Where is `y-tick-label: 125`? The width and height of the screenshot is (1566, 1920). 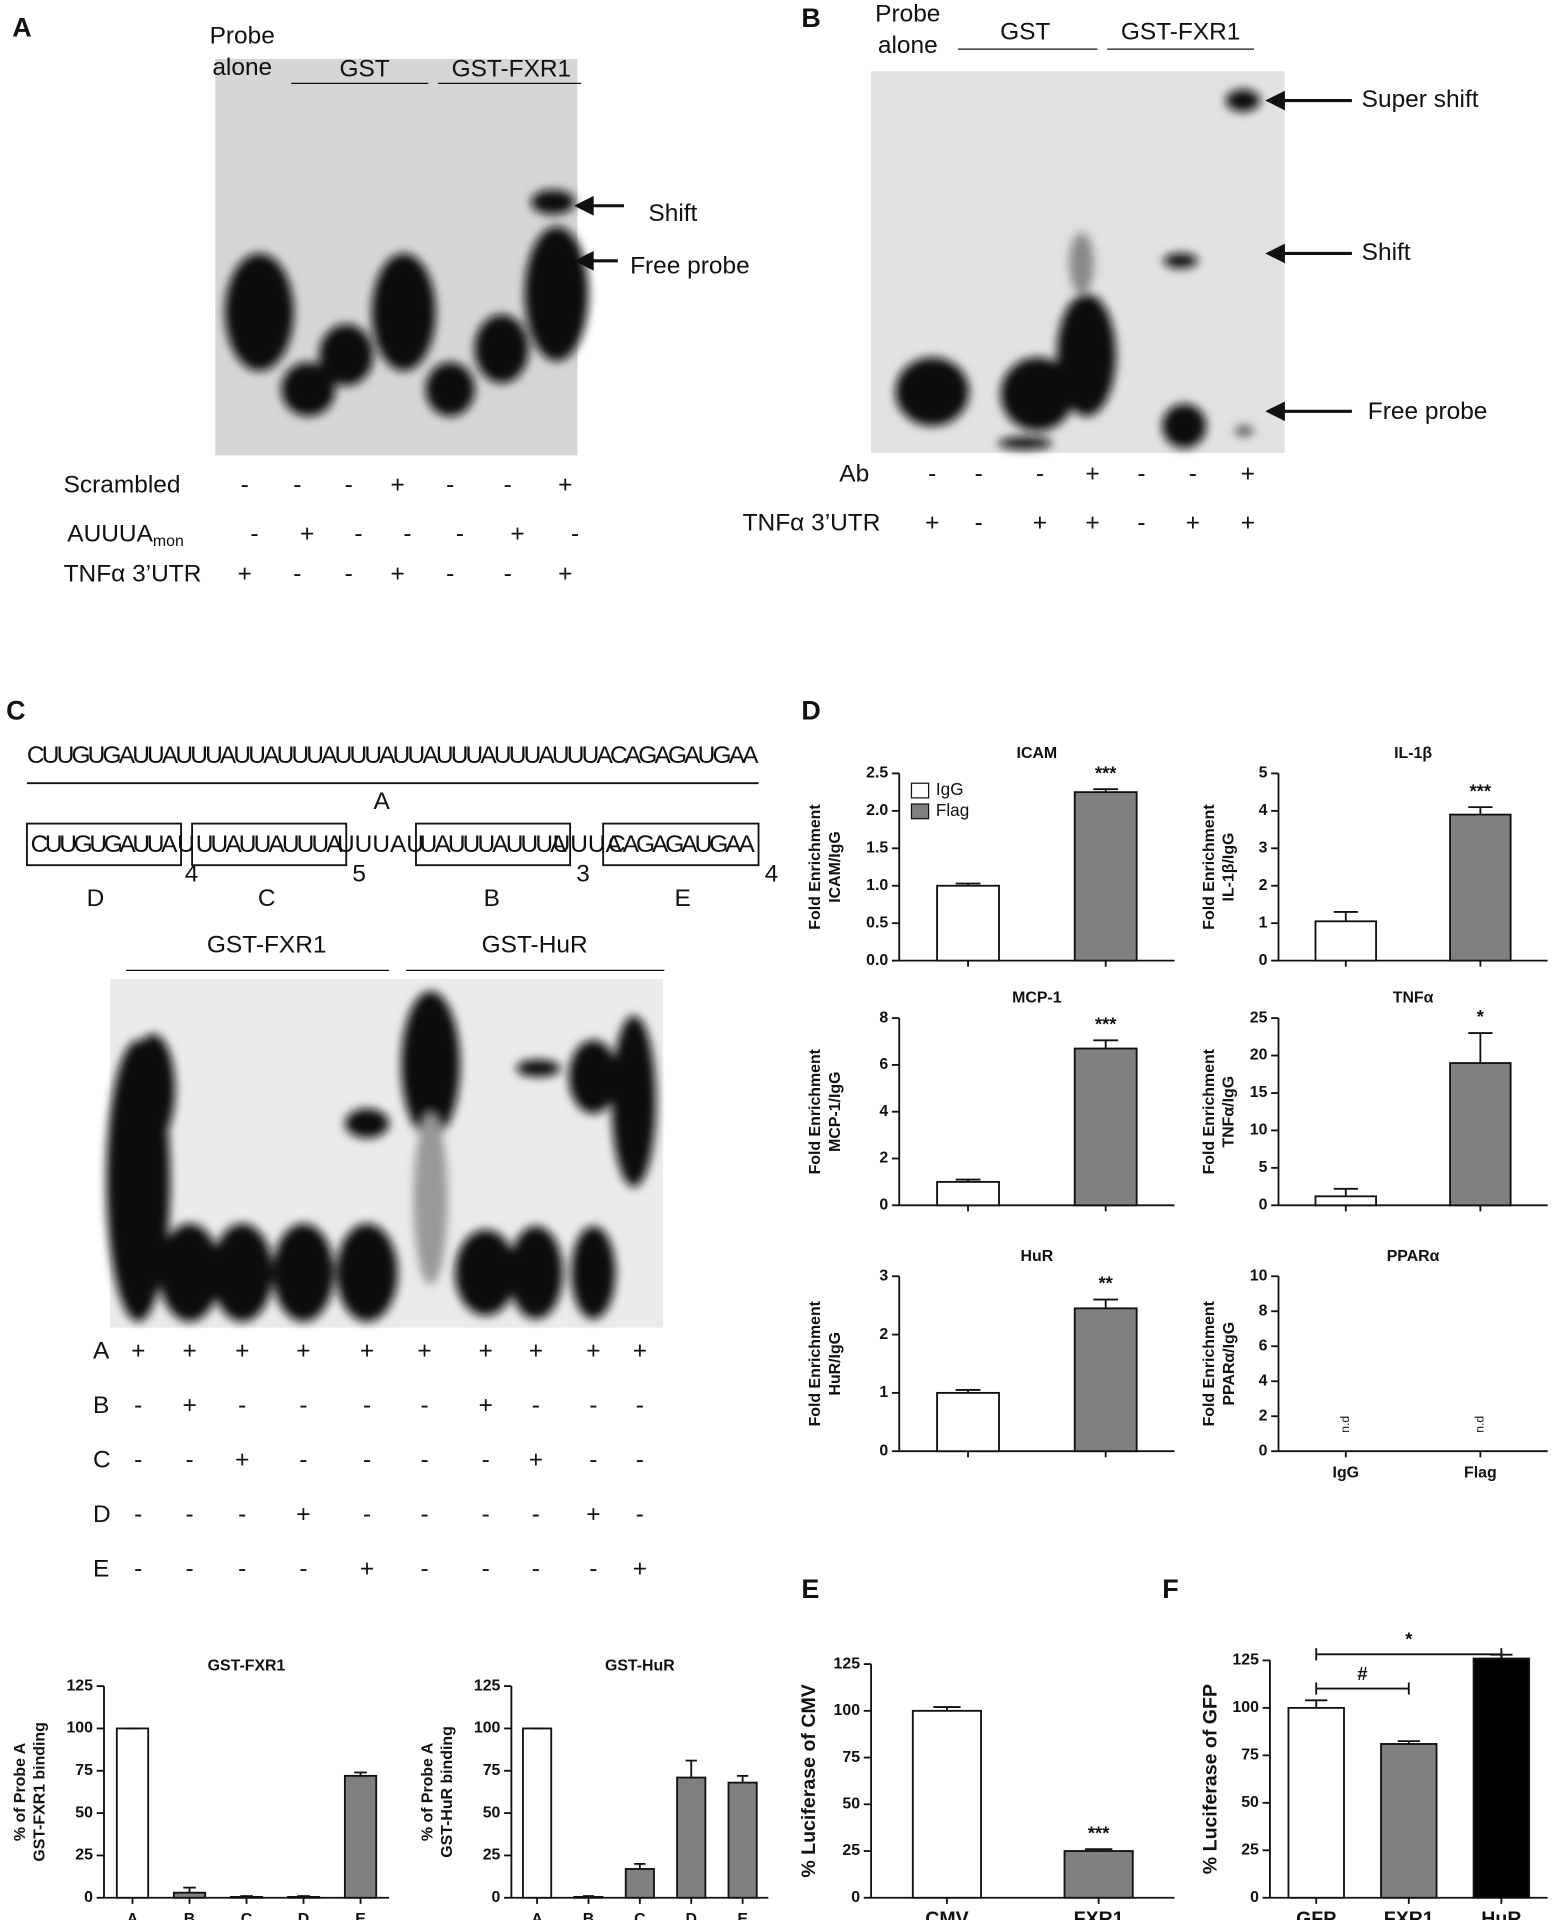 y-tick-label: 125 is located at coordinates (79, 1685).